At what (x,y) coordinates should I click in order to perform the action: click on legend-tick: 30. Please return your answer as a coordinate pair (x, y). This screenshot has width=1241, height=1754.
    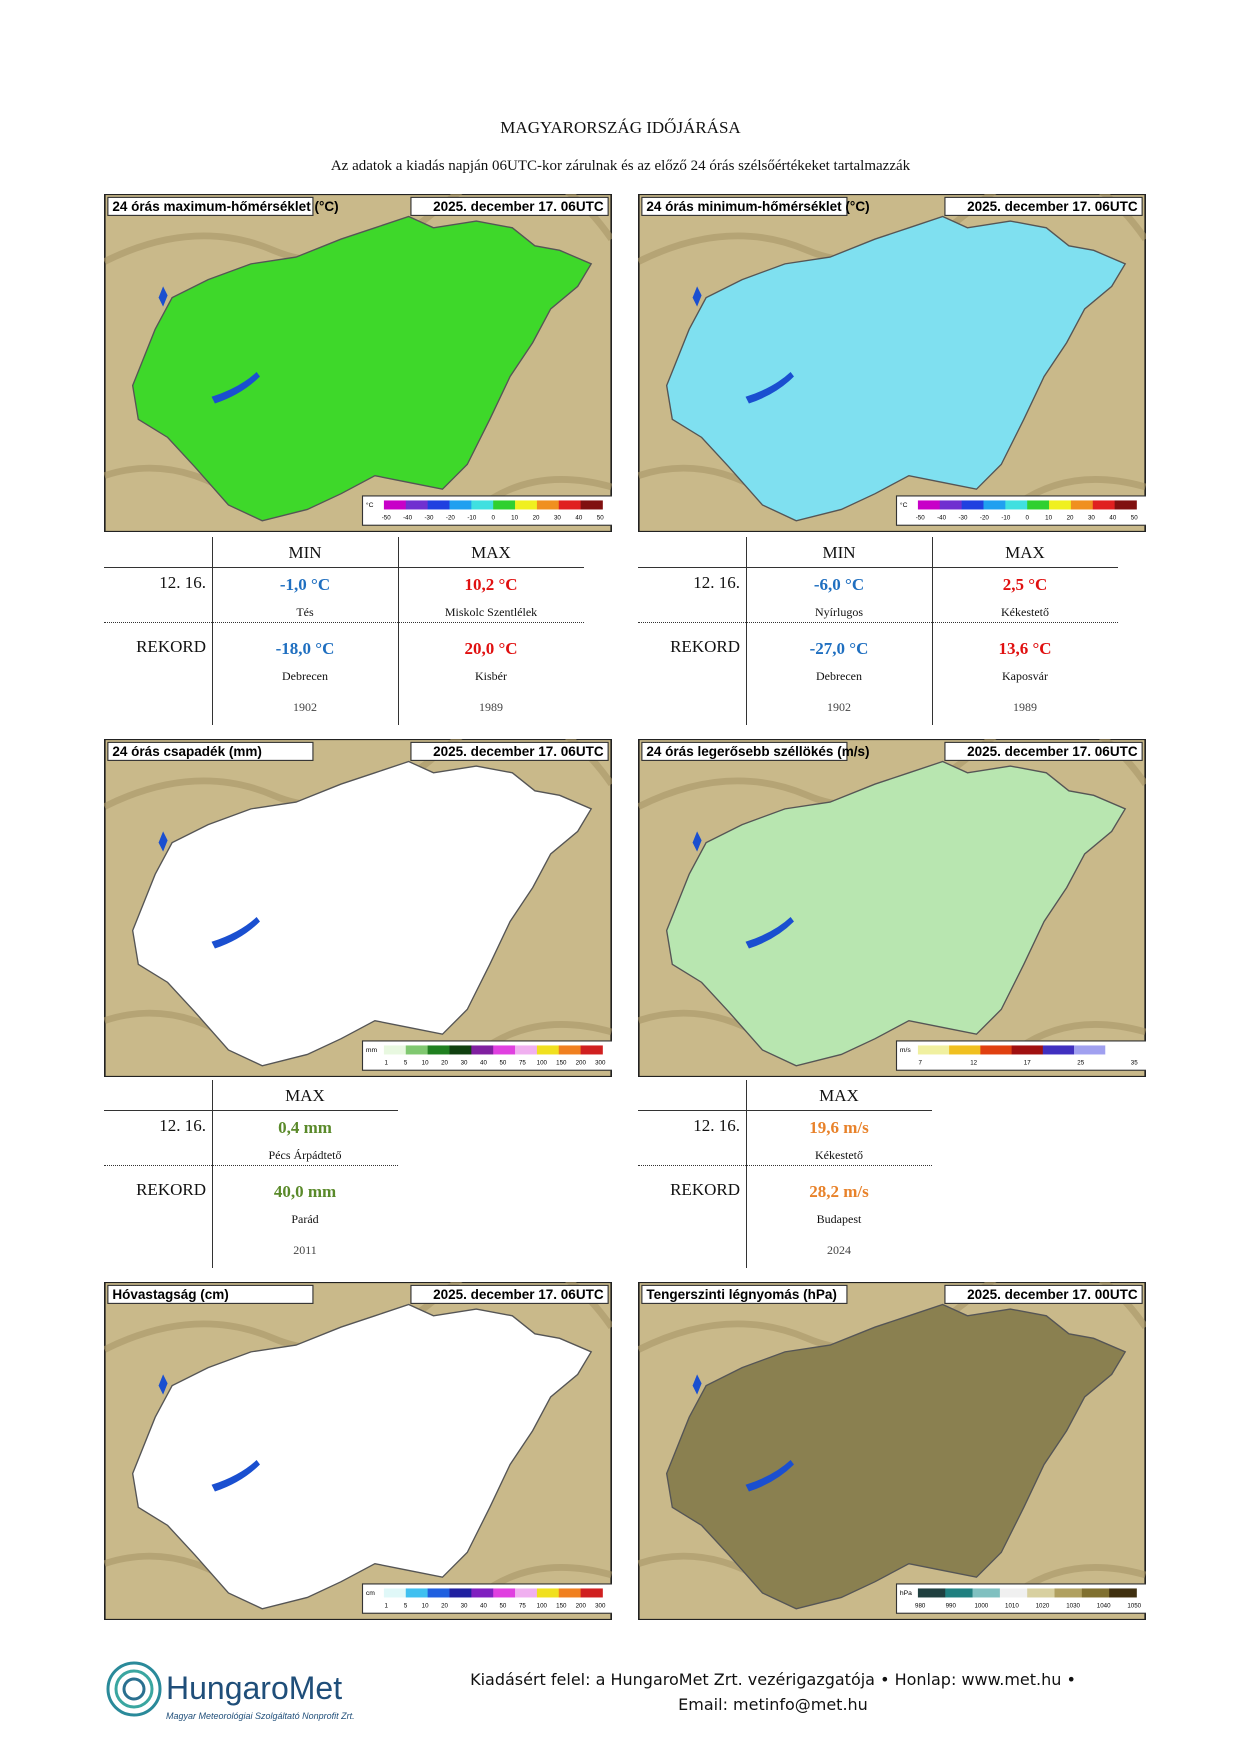
    Looking at the image, I should click on (557, 518).